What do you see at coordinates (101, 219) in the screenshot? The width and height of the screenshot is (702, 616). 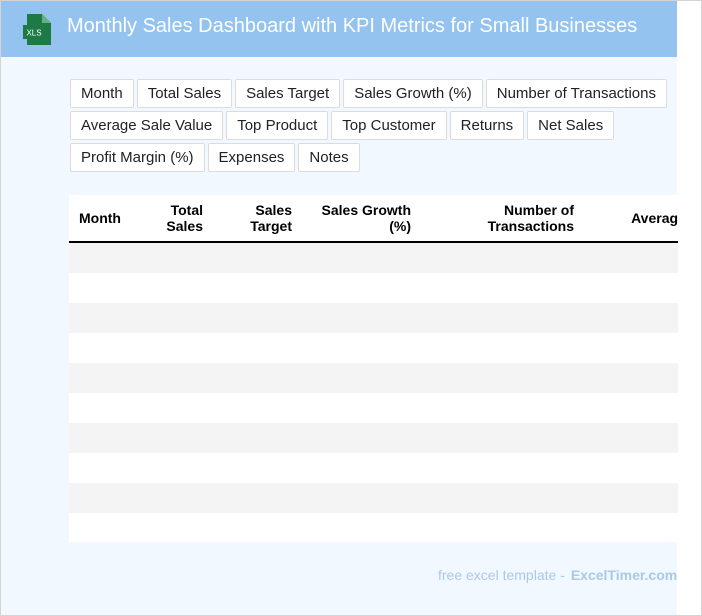 I see `column-header-month: Month` at bounding box center [101, 219].